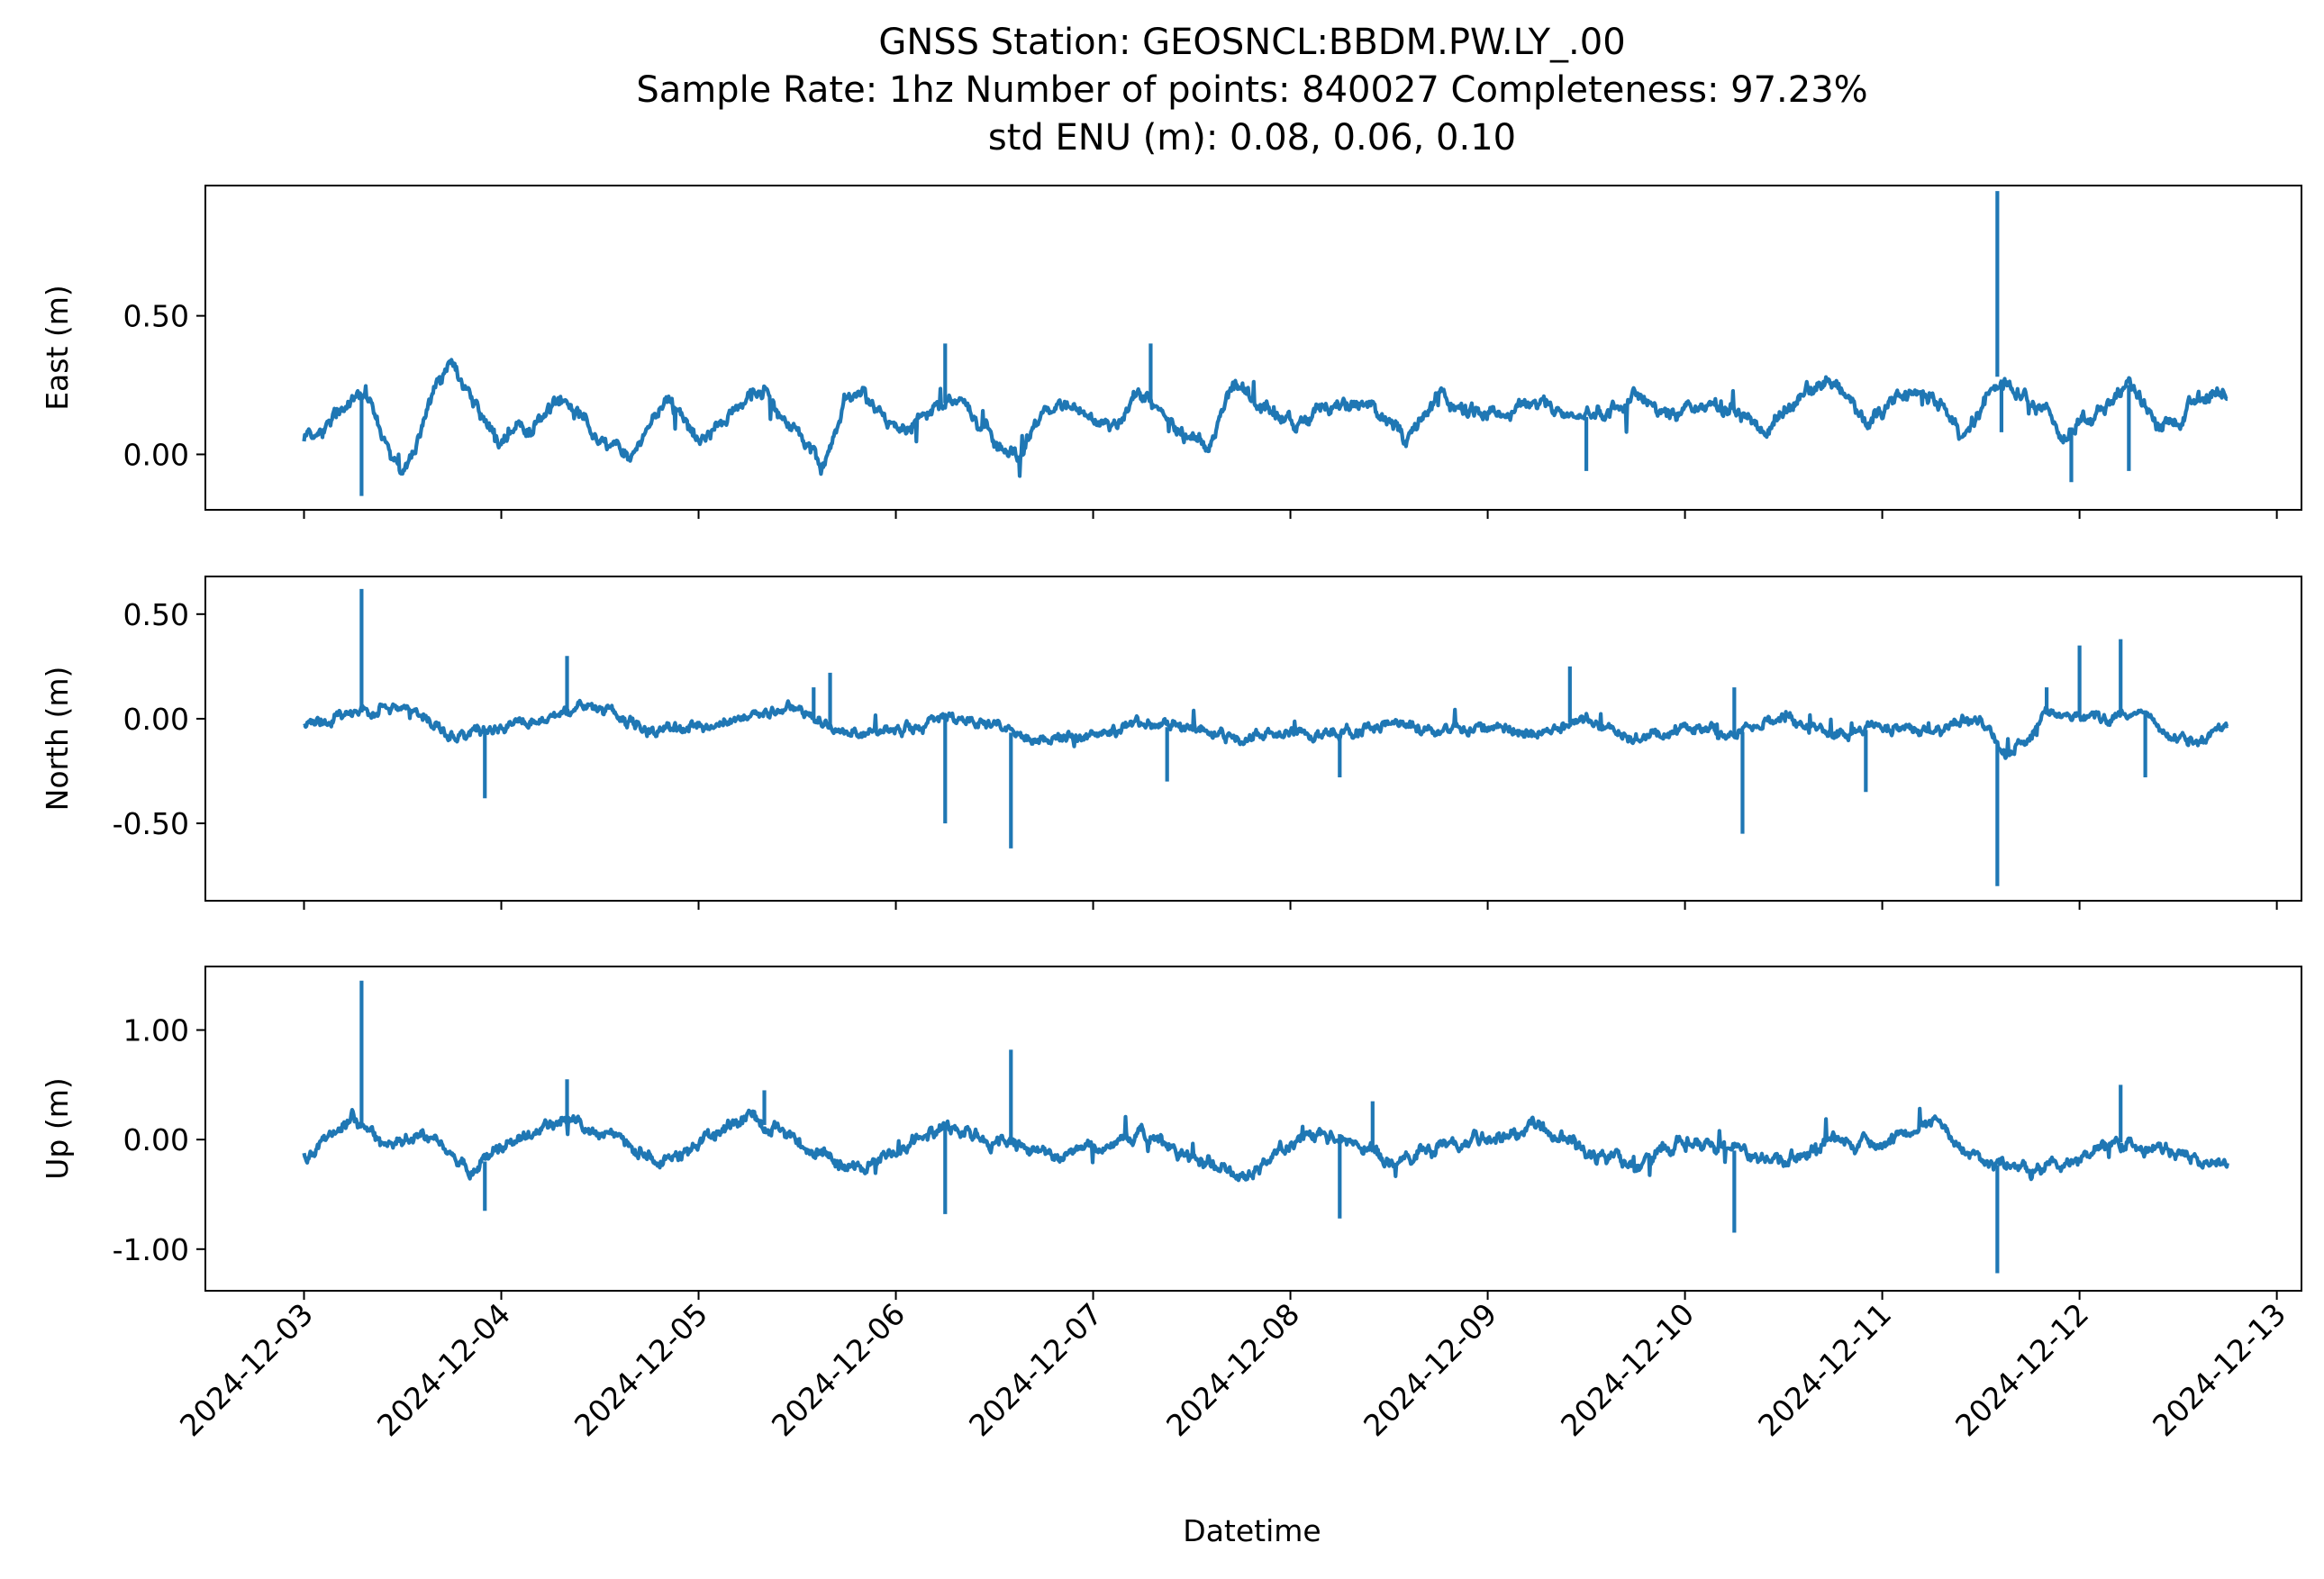  What do you see at coordinates (1266, 418) in the screenshot?
I see `east-series-line` at bounding box center [1266, 418].